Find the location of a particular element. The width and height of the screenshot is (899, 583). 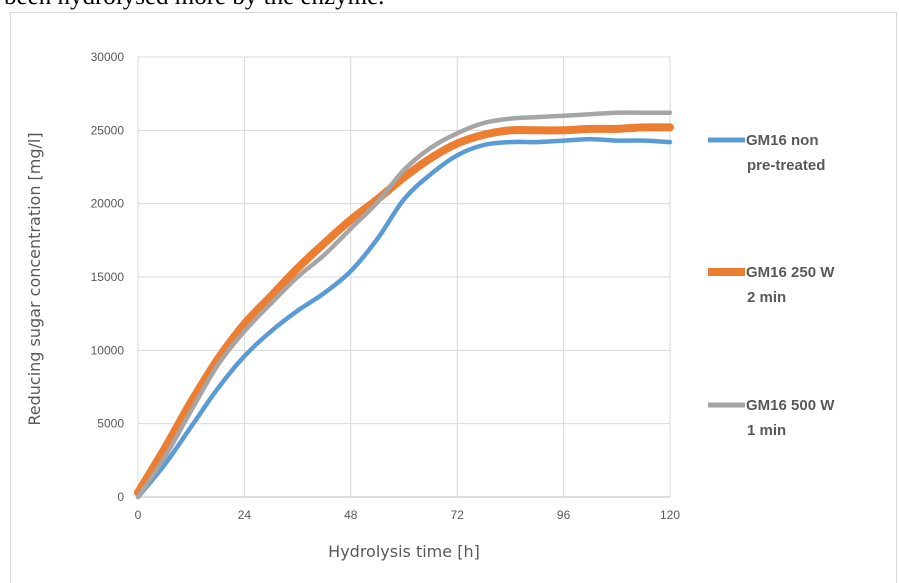

legend-label: GM16 non is located at coordinates (782, 140).